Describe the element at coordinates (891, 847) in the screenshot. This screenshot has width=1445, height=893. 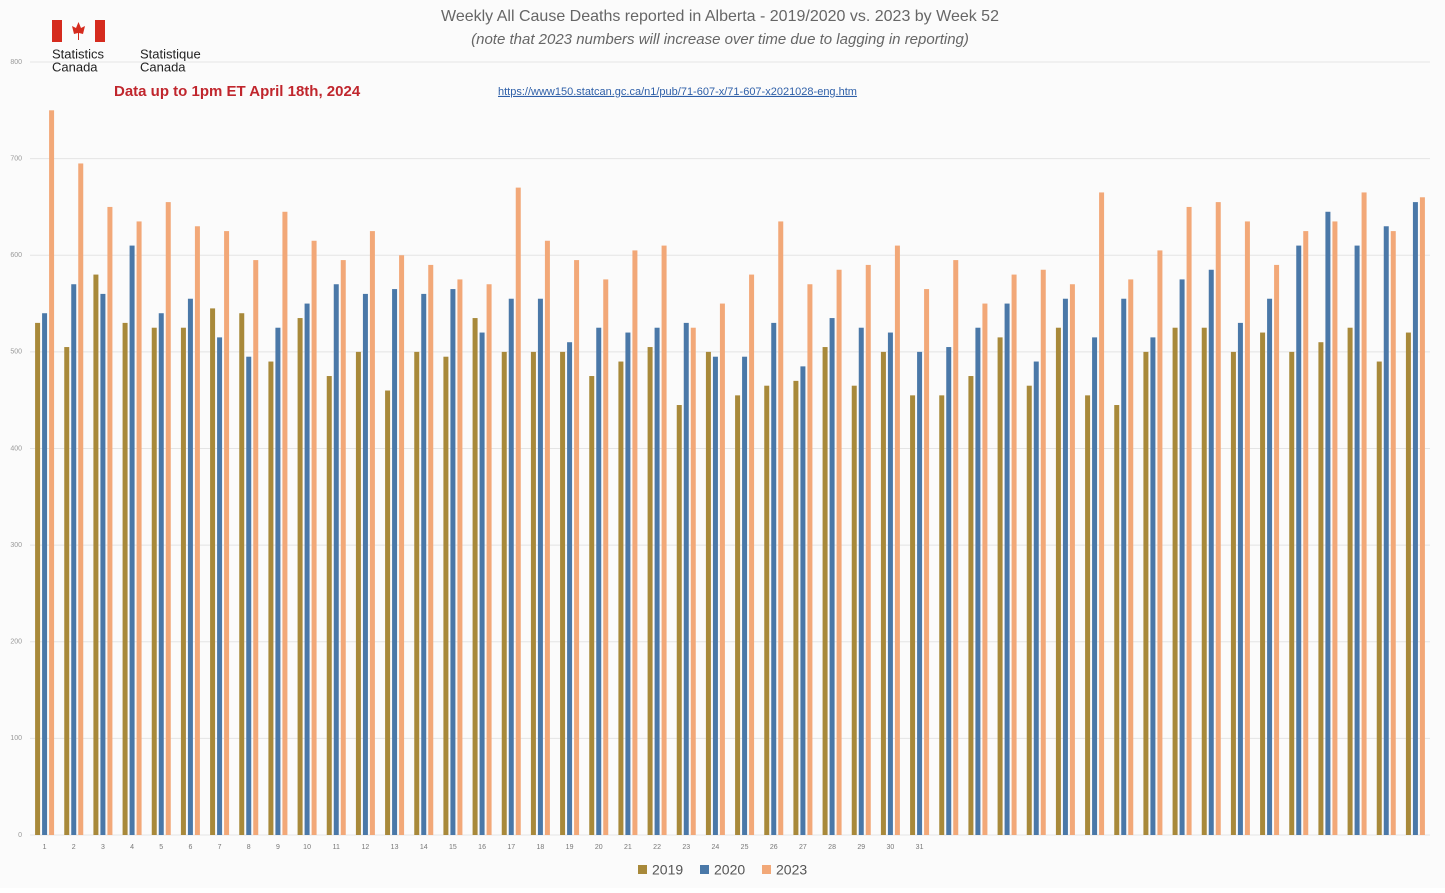
I see `x-tick-label: 30` at that location.